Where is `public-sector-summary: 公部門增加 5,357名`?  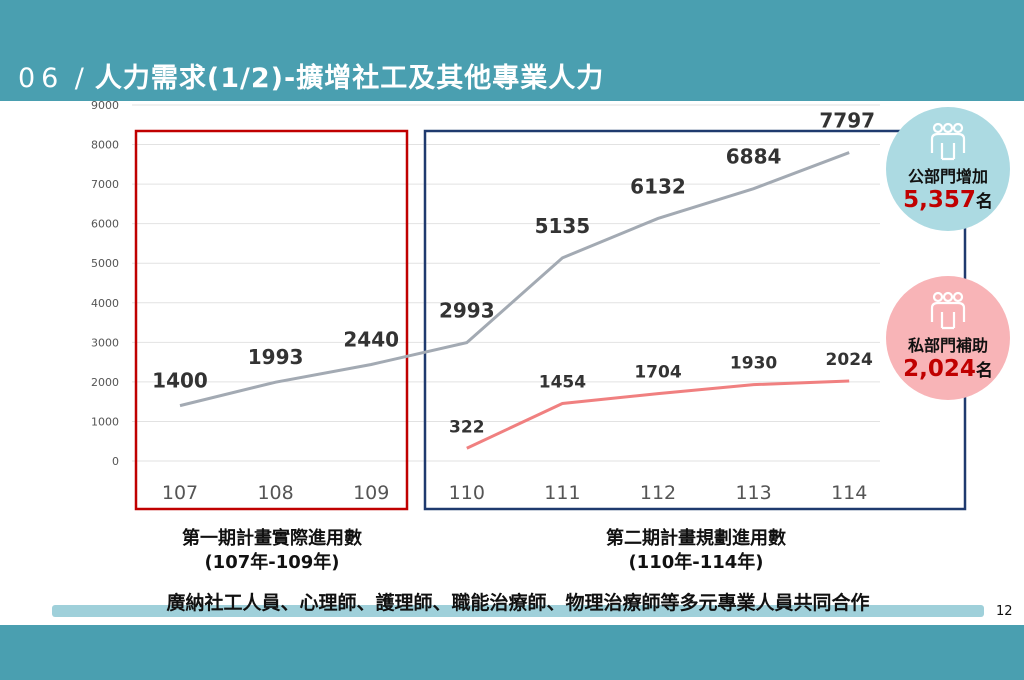 public-sector-summary: 公部門增加 5,357名 is located at coordinates (948, 169).